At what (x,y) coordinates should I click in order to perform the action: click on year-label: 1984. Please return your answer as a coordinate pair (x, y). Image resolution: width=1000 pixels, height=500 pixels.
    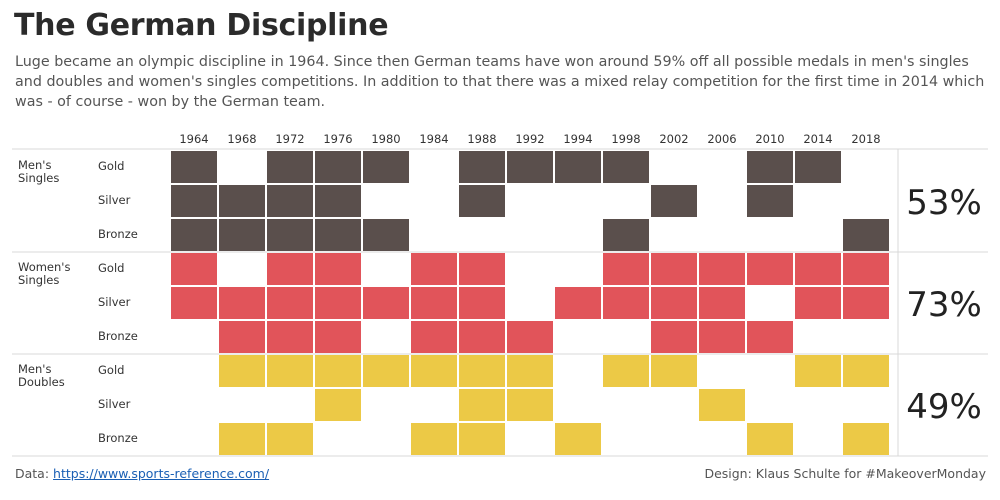
    Looking at the image, I should click on (433, 139).